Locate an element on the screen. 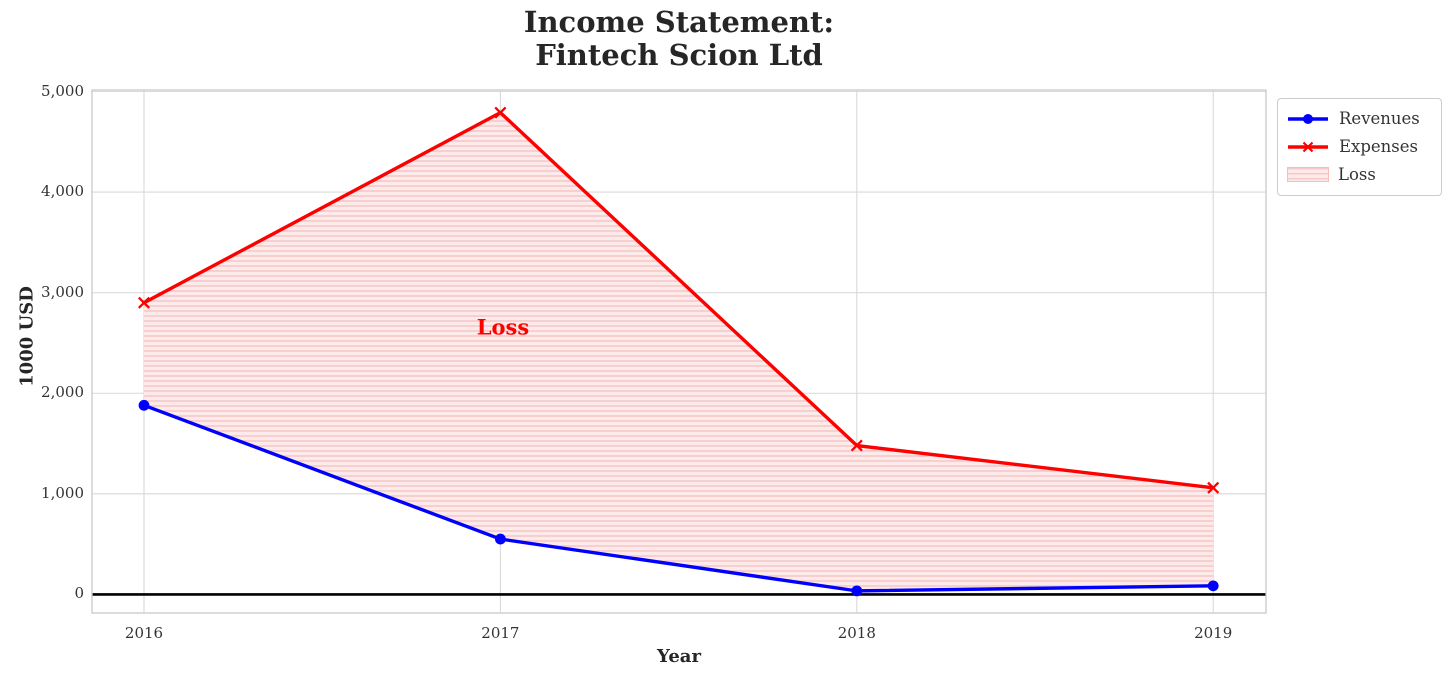 The image size is (1452, 676). x-axis-label: Year is located at coordinates (679, 656).